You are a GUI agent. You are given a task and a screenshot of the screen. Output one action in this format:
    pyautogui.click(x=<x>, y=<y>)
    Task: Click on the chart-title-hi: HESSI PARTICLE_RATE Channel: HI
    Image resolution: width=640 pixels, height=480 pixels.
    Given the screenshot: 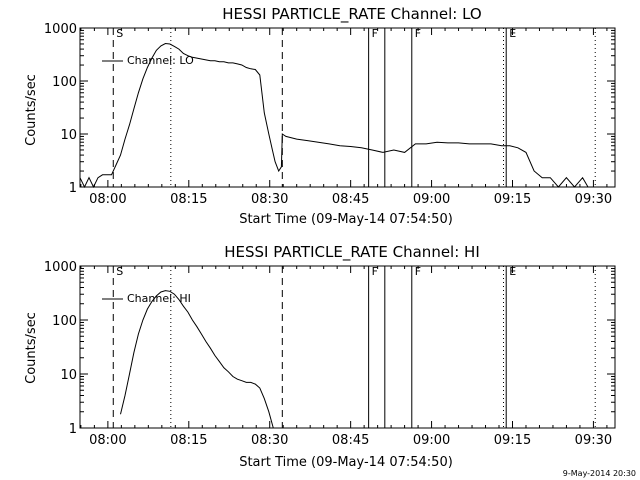 What is the action you would take?
    pyautogui.click(x=352, y=252)
    